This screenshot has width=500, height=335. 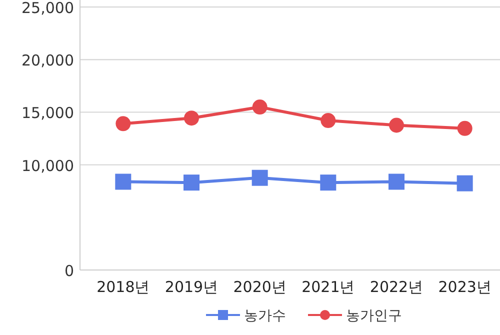 I want to click on x-tick-label: 2022년, so click(x=397, y=287).